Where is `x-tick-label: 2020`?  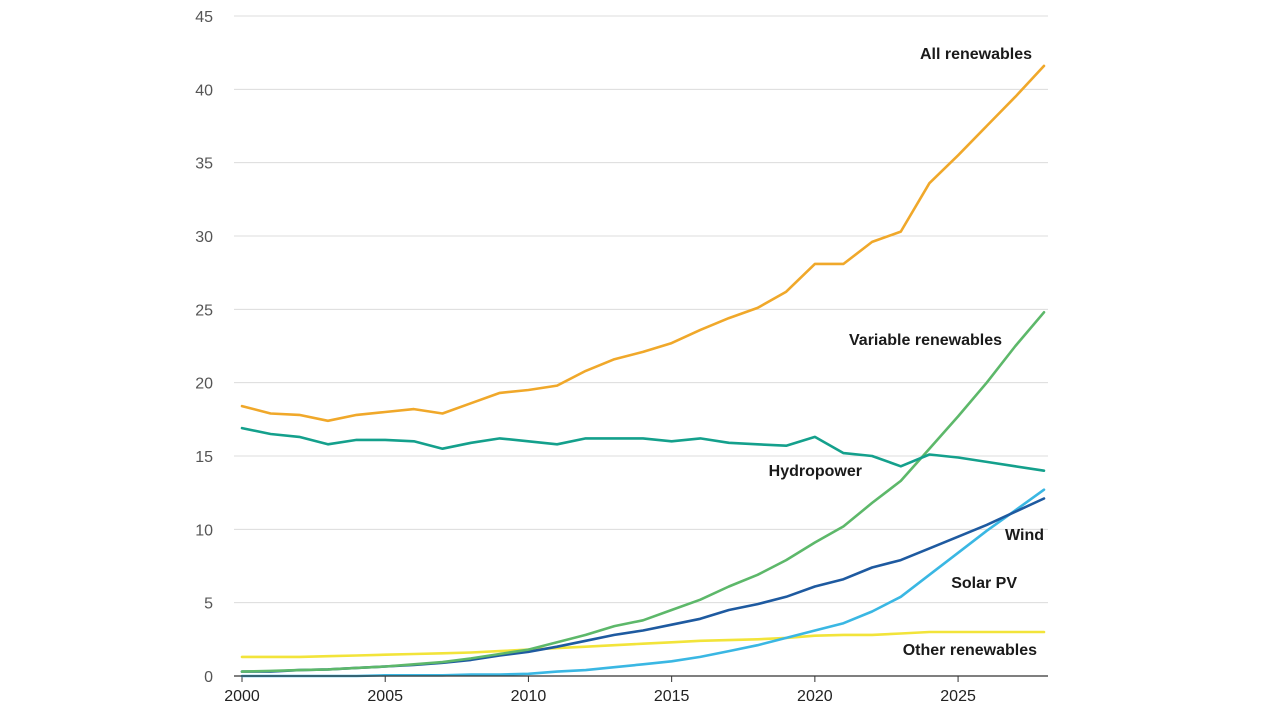
x-tick-label: 2020 is located at coordinates (815, 696).